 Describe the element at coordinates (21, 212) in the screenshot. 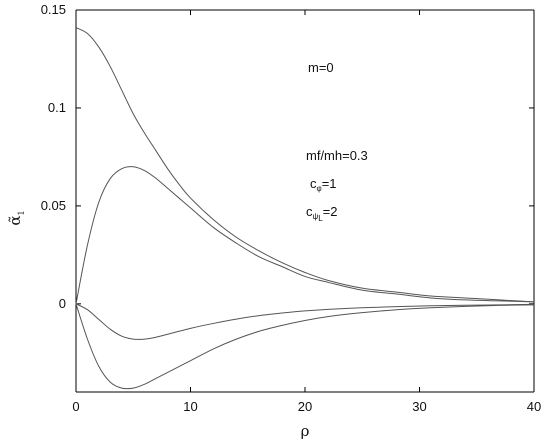

I see `y-axis-label-subscript: 1` at that location.